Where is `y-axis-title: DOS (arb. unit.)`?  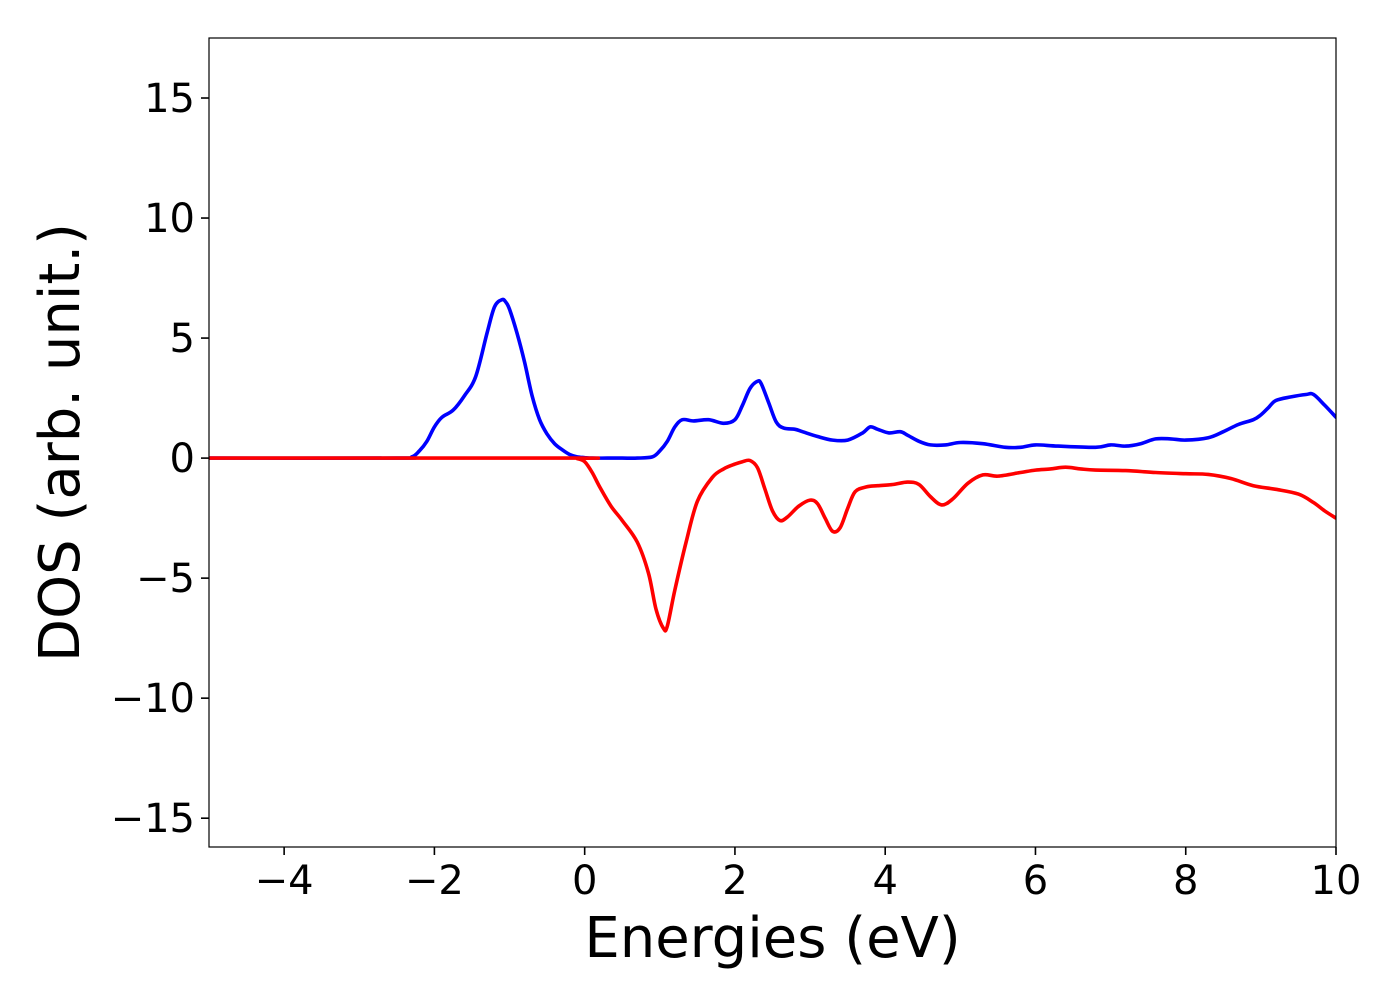 y-axis-title: DOS (arb. unit.) is located at coordinates (60, 442).